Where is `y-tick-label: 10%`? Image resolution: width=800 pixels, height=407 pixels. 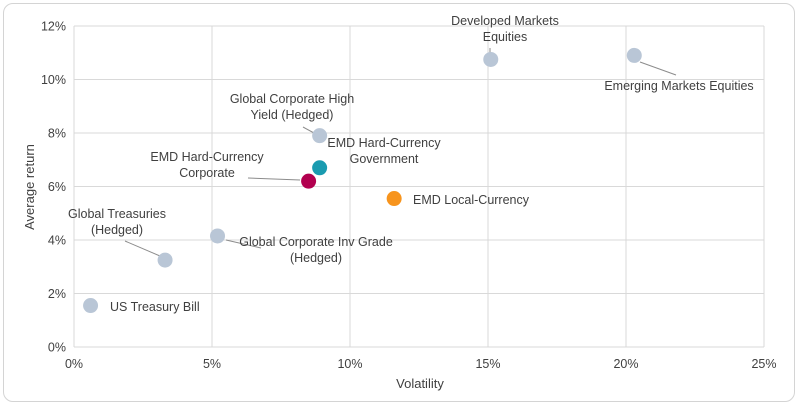
y-tick-label: 10% is located at coordinates (53, 80).